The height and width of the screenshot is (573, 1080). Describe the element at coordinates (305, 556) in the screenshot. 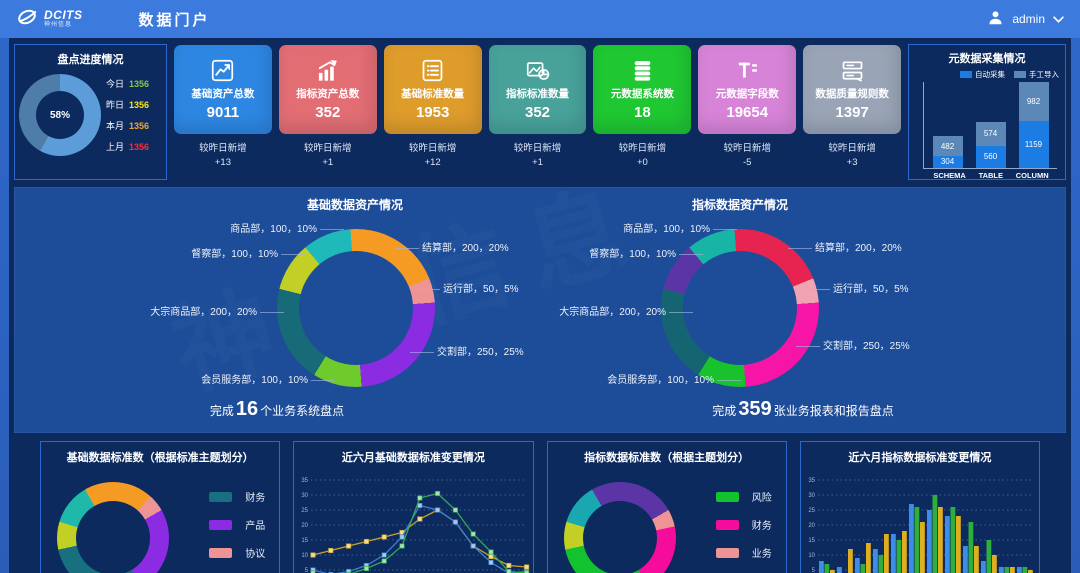

I see `svg-text: 10` at that location.